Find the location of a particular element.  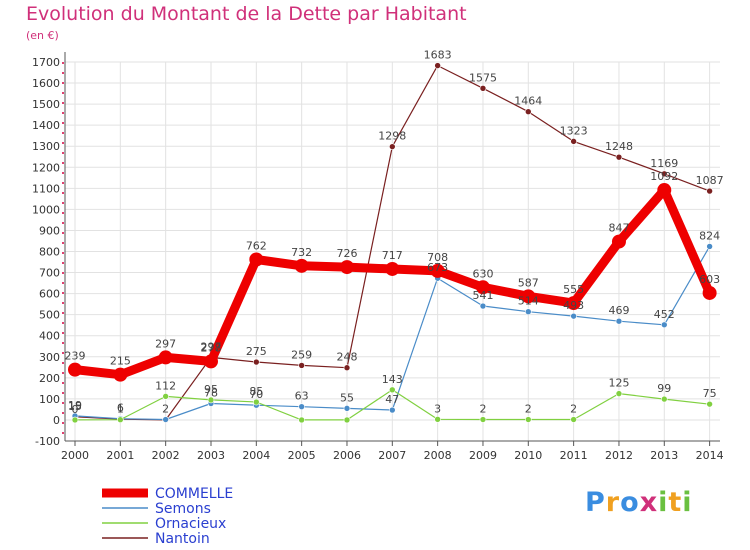

y-tick-label: 700 is located at coordinates (49, 273).